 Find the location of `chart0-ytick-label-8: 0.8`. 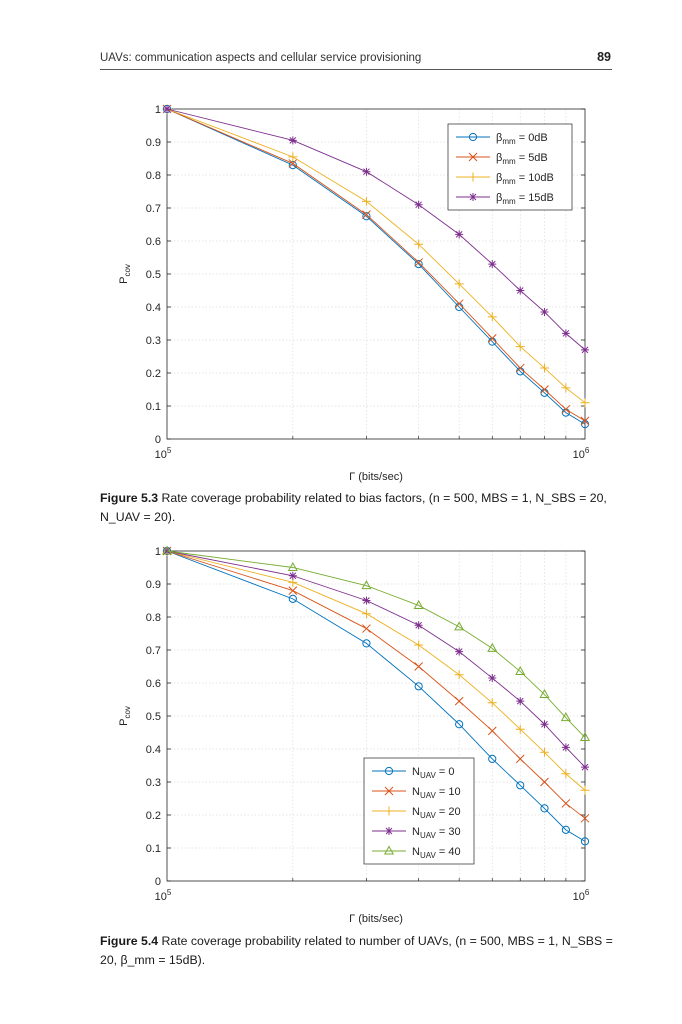

chart0-ytick-label-8: 0.8 is located at coordinates (153, 176).